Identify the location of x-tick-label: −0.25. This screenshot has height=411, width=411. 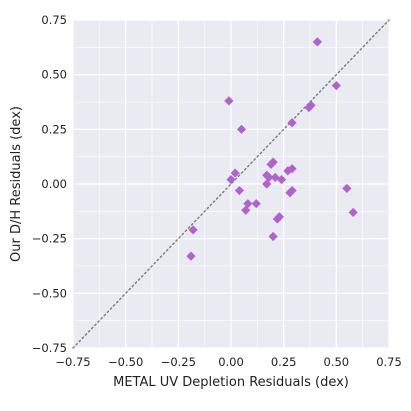
(178, 362).